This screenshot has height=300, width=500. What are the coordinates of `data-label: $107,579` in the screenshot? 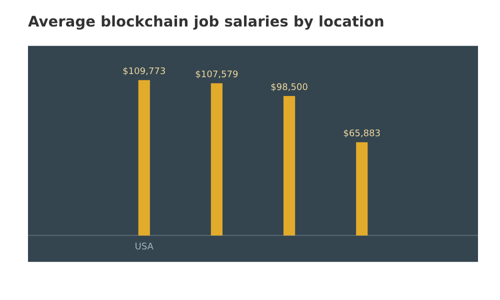 It's located at (217, 74).